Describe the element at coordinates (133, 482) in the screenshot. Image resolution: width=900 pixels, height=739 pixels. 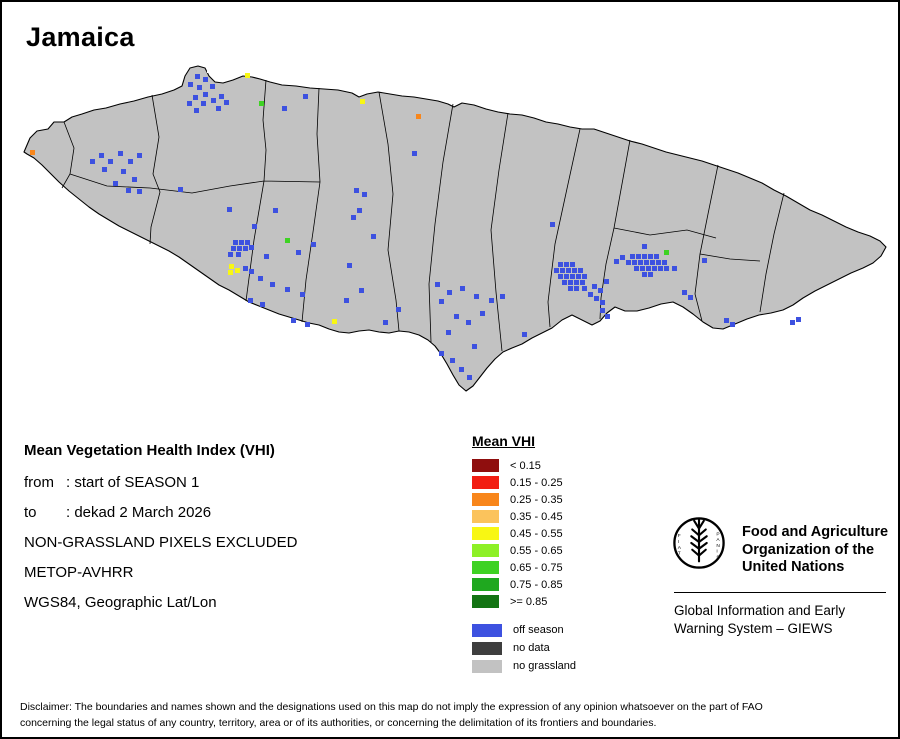
I see `from-value: : start of SEASON 1` at that location.